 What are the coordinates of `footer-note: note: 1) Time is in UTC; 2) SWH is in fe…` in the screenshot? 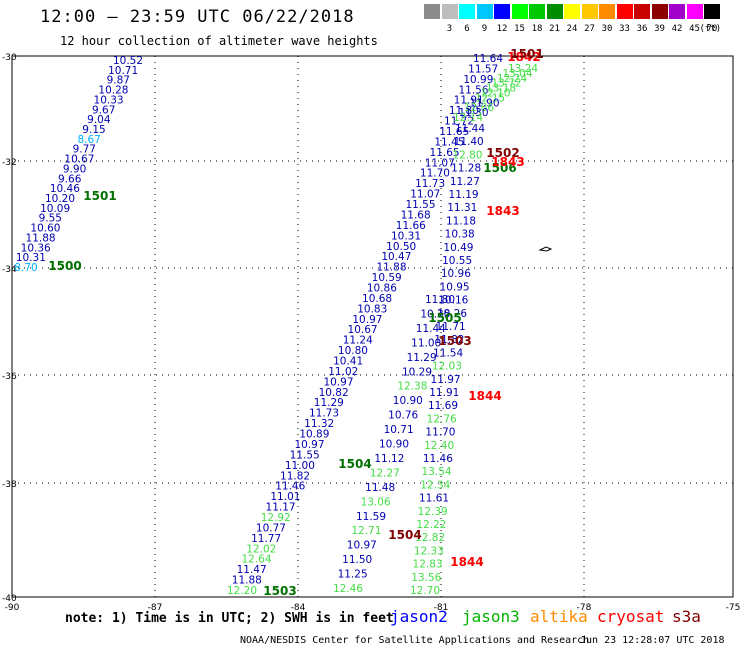 It's located at (229, 618).